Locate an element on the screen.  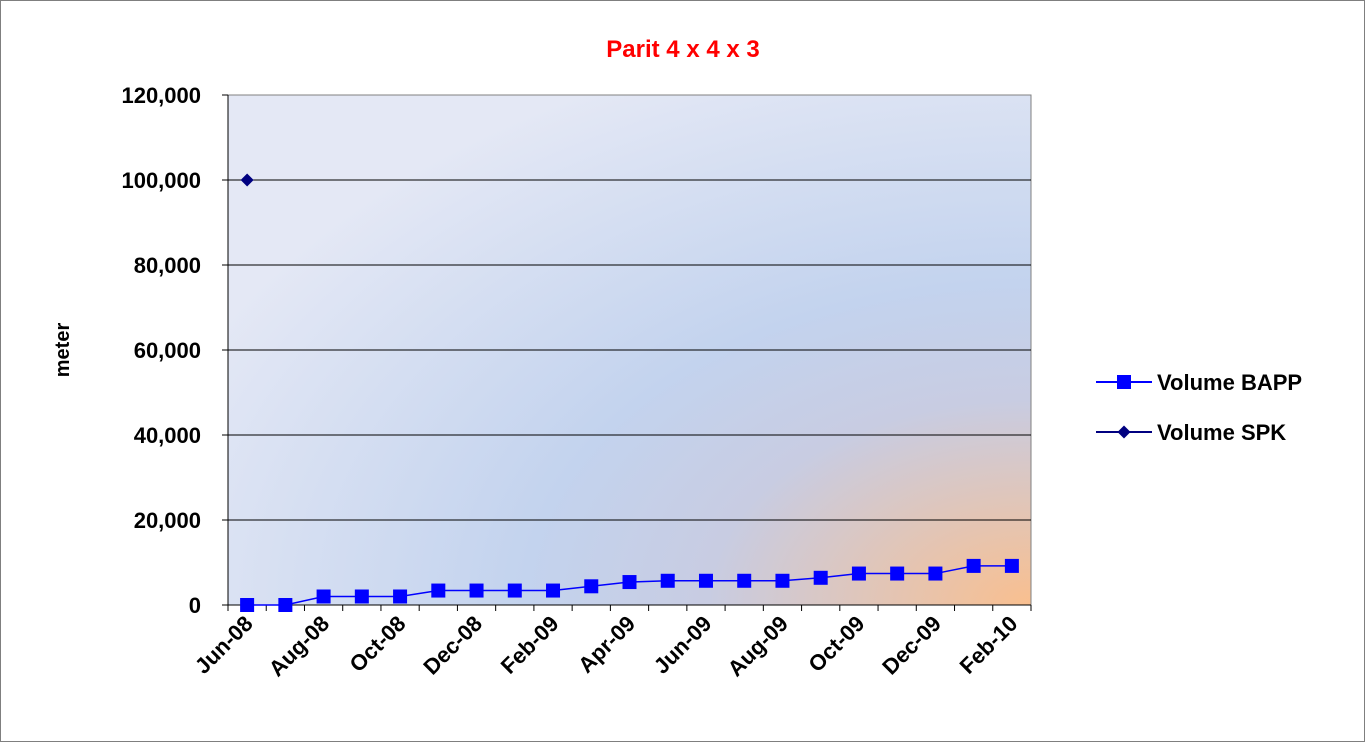
legend-item: Volume SPK is located at coordinates (1191, 432).